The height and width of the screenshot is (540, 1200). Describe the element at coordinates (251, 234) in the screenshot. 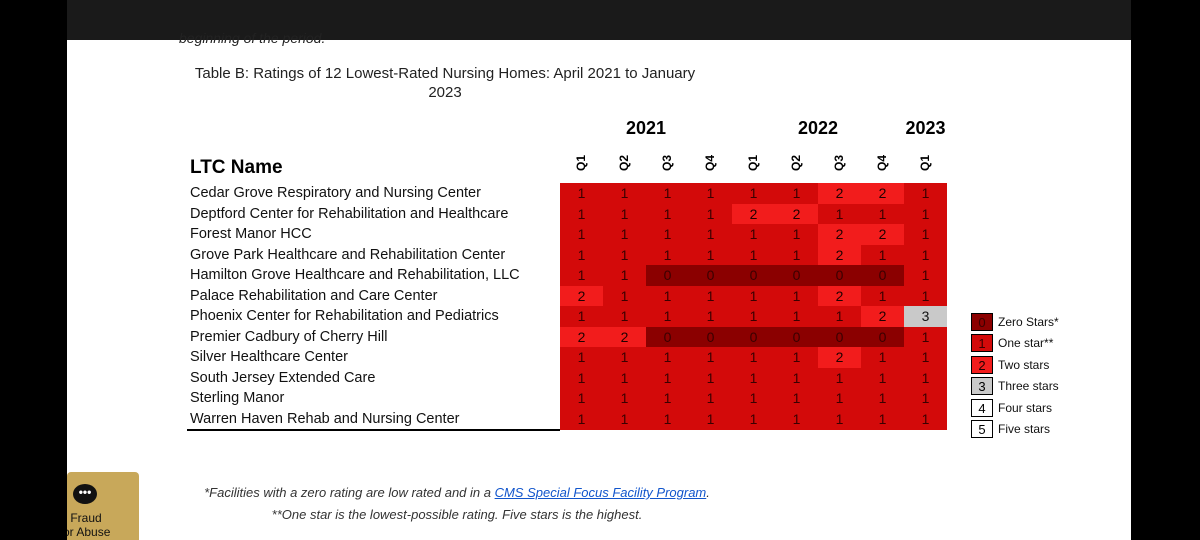

I see `facility-name: Forest Manor HCC` at that location.